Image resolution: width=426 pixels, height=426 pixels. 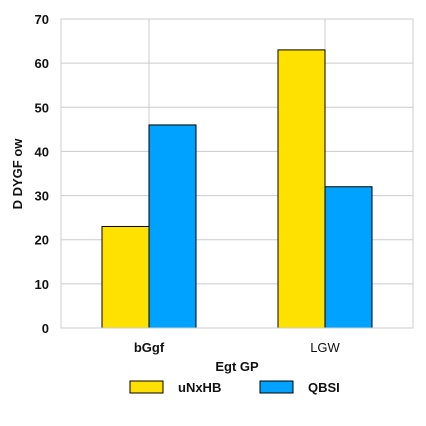 I want to click on bar-QBSI-LGW, so click(x=348, y=257).